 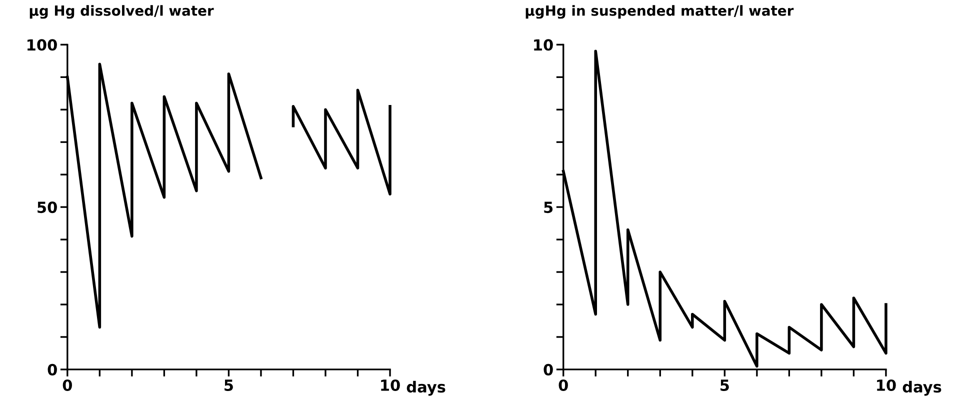 I want to click on y-tick-label: 10, so click(x=543, y=45).